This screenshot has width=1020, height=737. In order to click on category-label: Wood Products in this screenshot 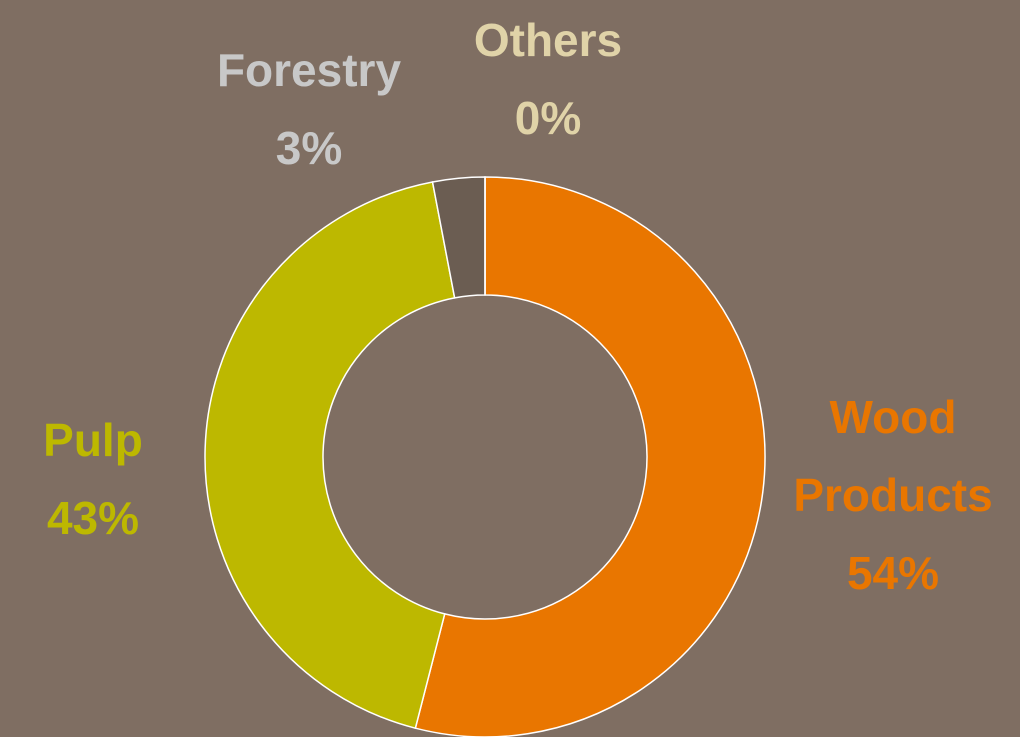, I will do `click(893, 456)`.